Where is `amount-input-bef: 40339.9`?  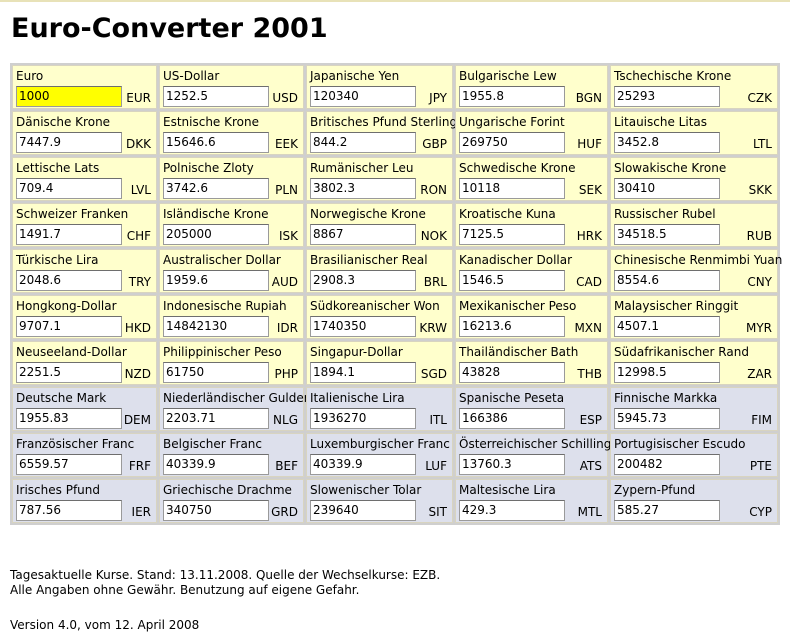
amount-input-bef: 40339.9 is located at coordinates (216, 464).